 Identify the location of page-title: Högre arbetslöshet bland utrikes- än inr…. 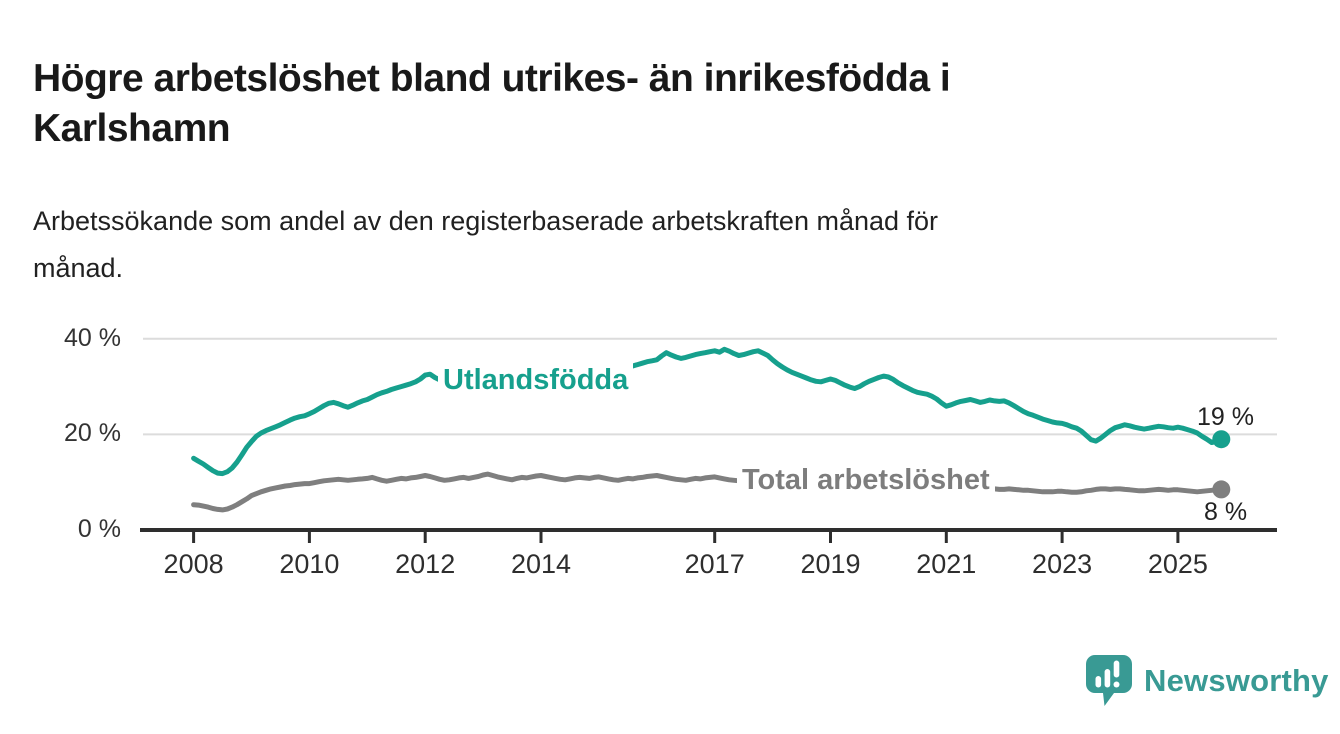
(613, 104).